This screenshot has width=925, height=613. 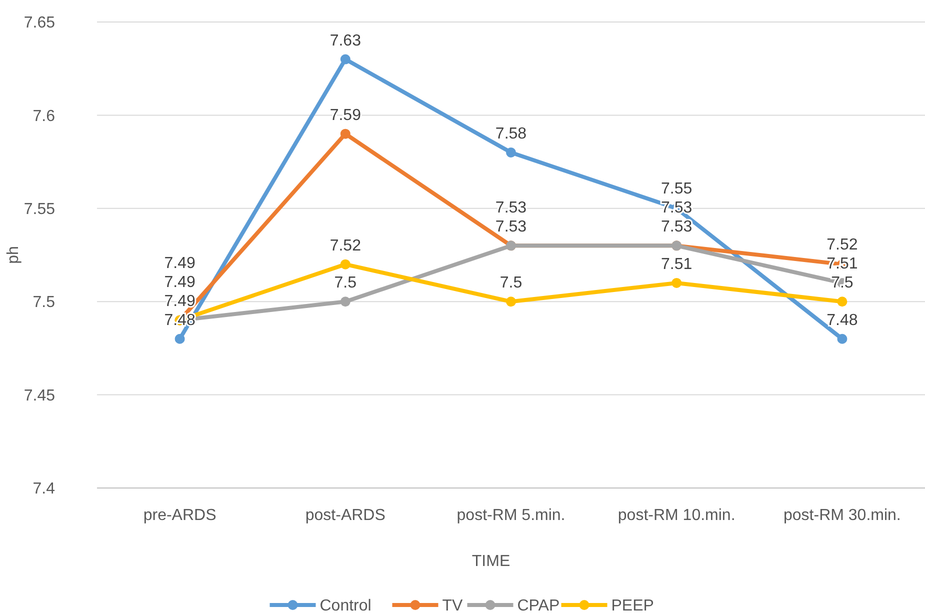 I want to click on x-tick-label: post-RM 30.min., so click(x=842, y=515).